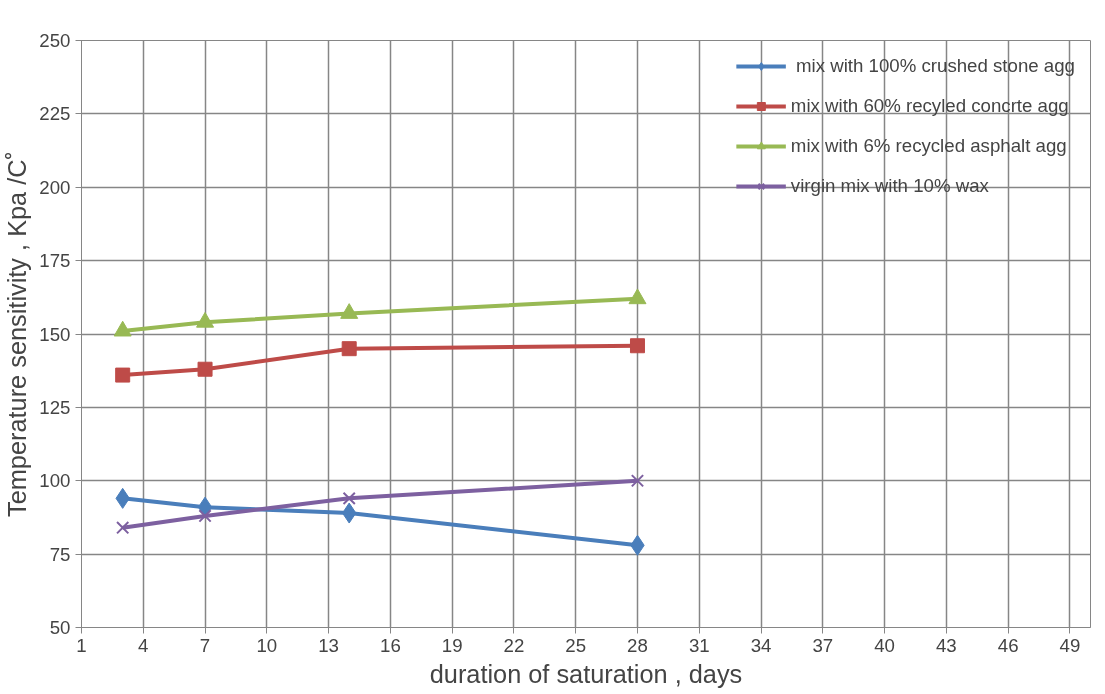  What do you see at coordinates (586, 673) in the screenshot?
I see `x-axis-title: duration of saturation , days` at bounding box center [586, 673].